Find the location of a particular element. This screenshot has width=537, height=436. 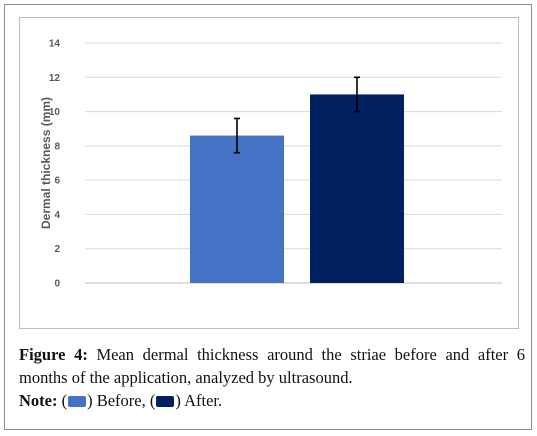

before-swatch is located at coordinates (77, 401).